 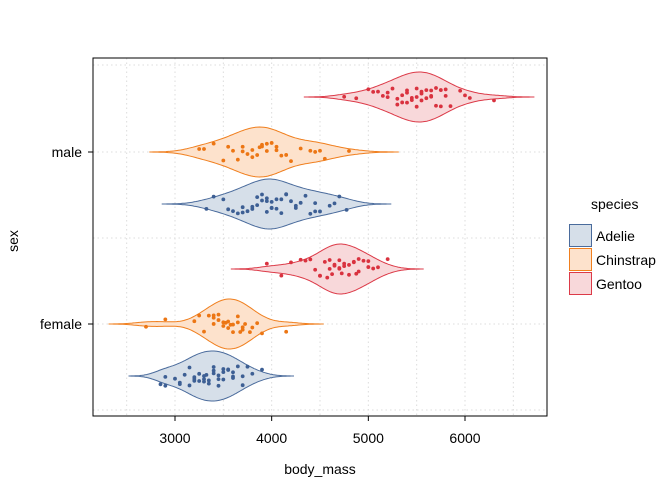 What do you see at coordinates (276, 204) in the screenshot?
I see `violin-male-adelie` at bounding box center [276, 204].